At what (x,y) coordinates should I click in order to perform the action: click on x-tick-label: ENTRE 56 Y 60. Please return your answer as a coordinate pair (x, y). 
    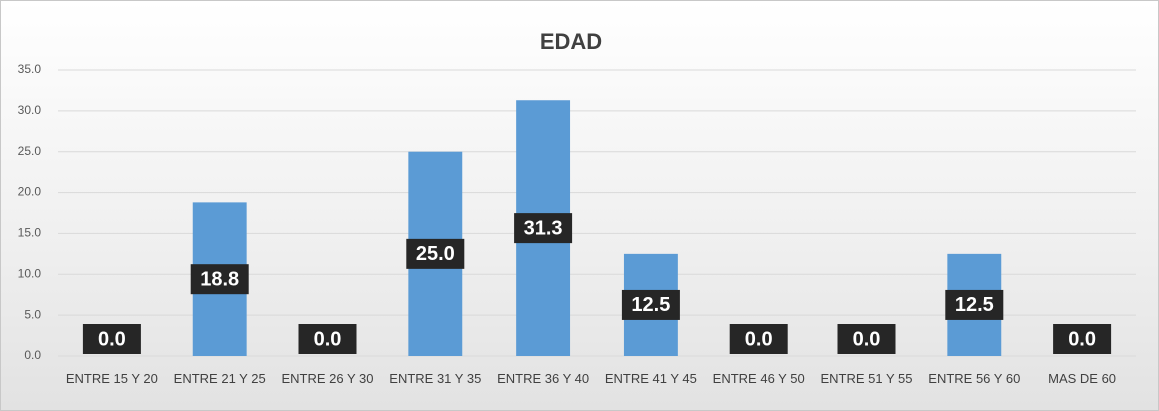
    Looking at the image, I should click on (974, 378).